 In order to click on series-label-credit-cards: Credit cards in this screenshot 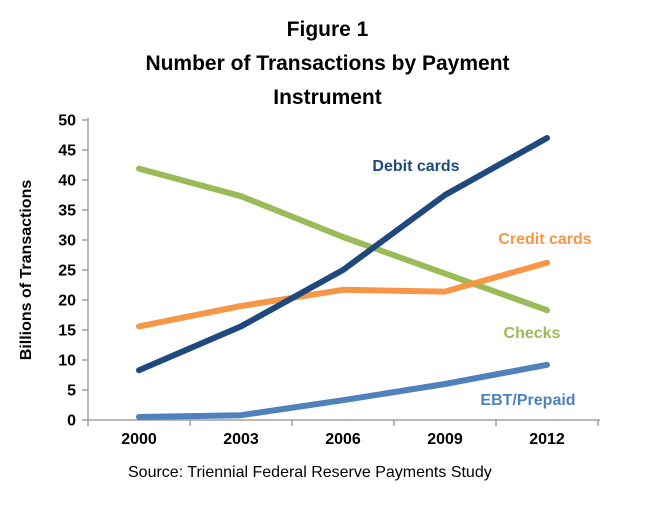, I will do `click(544, 239)`.